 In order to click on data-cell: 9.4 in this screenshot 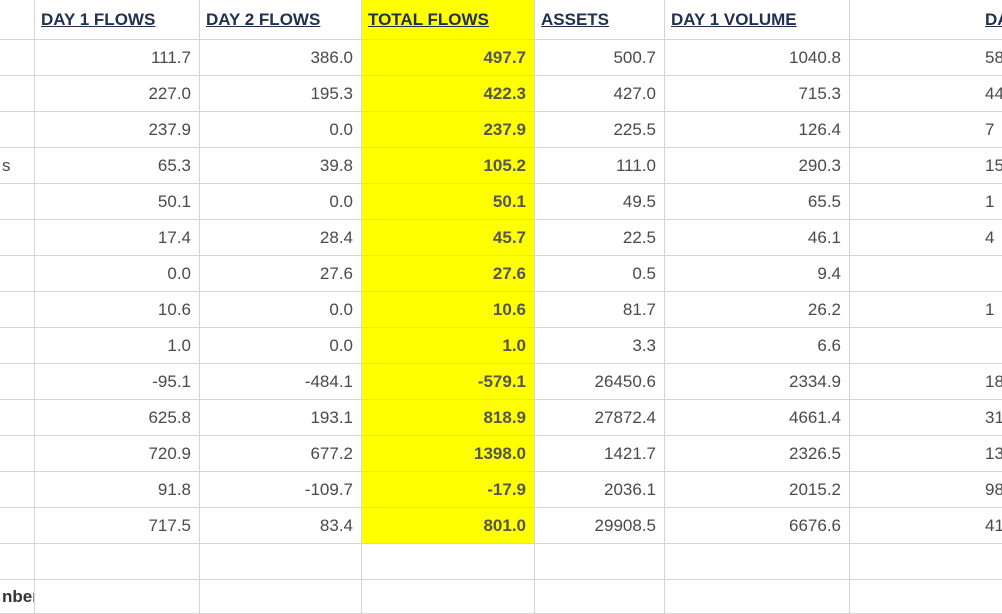, I will do `click(757, 274)`.